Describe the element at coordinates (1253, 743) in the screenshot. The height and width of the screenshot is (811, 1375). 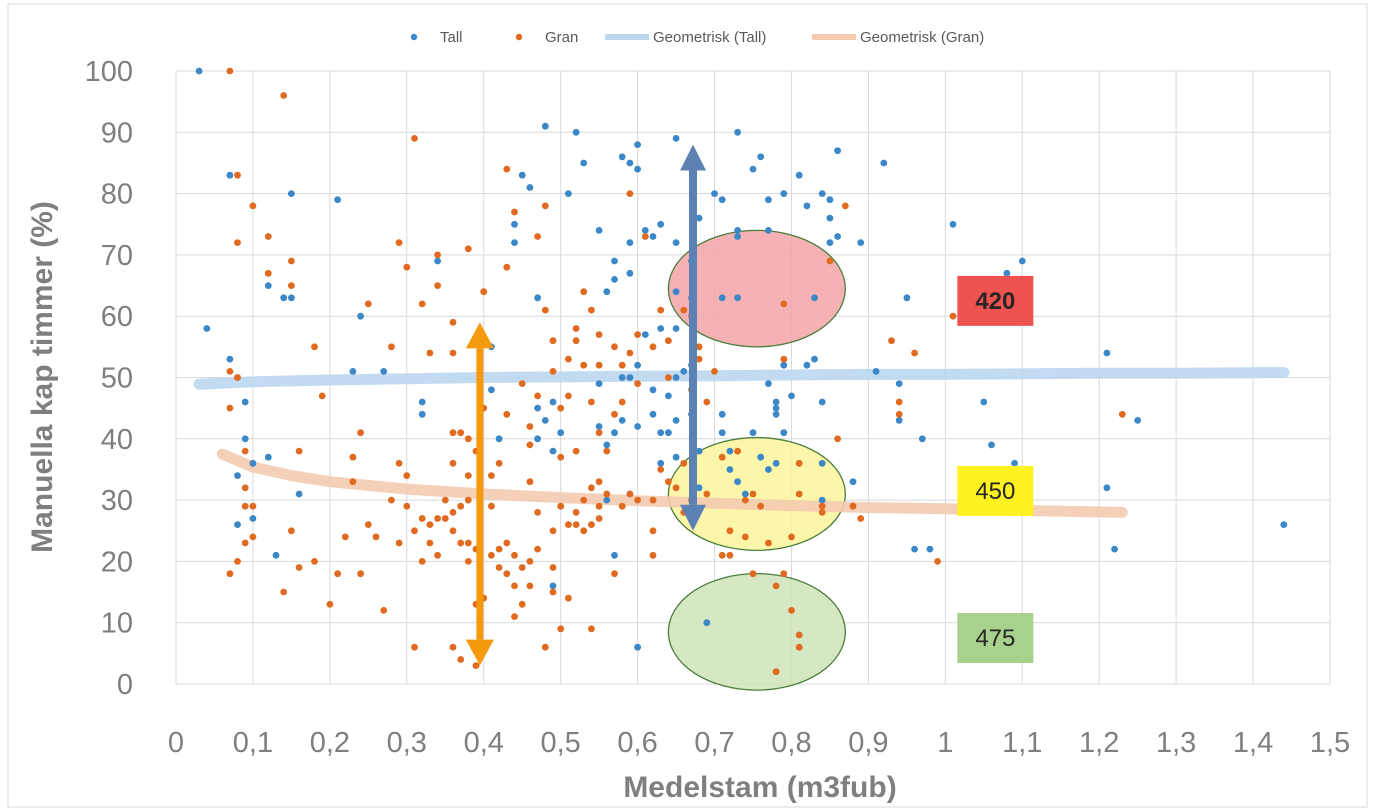
I see `x-tick-label: 1,4` at that location.